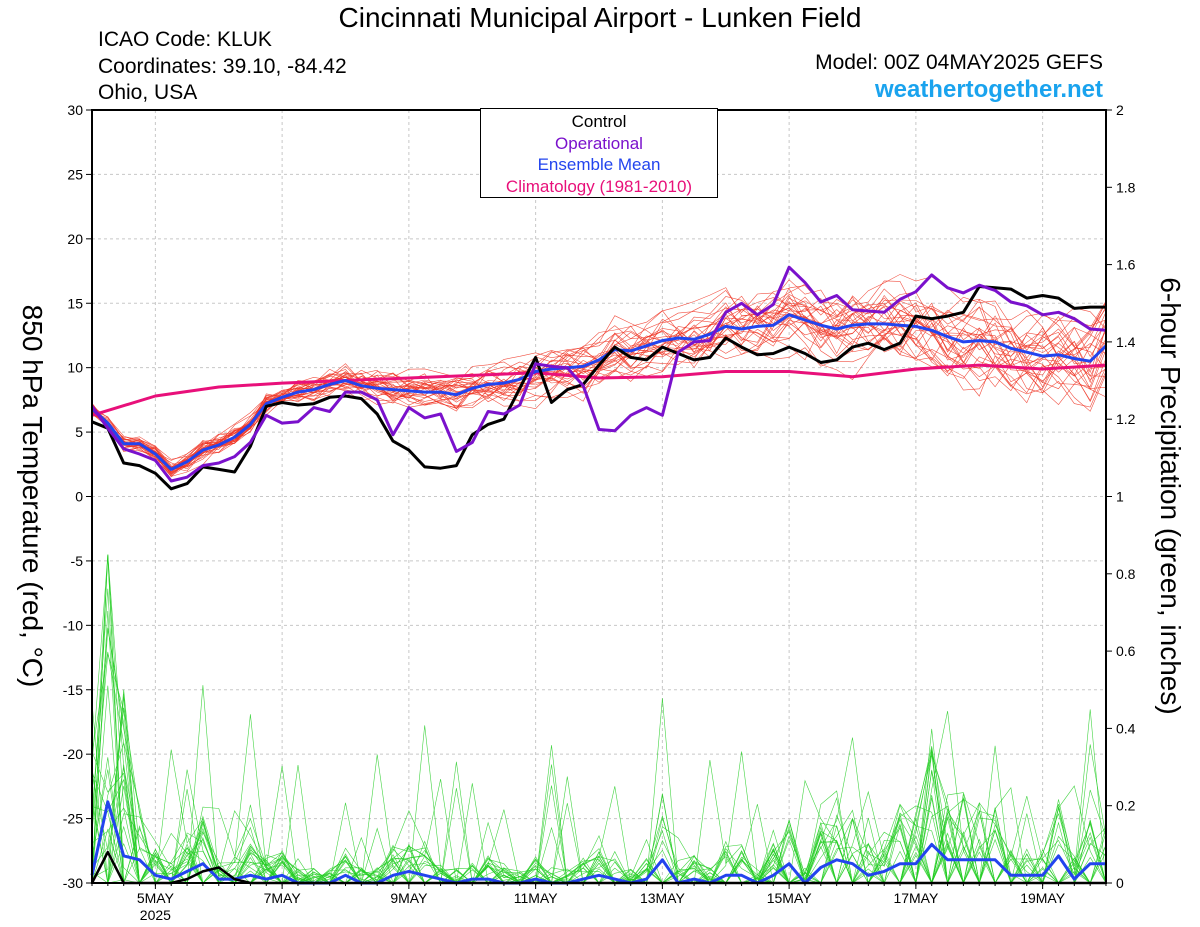  I want to click on y-tick-label: 5, so click(79, 432).